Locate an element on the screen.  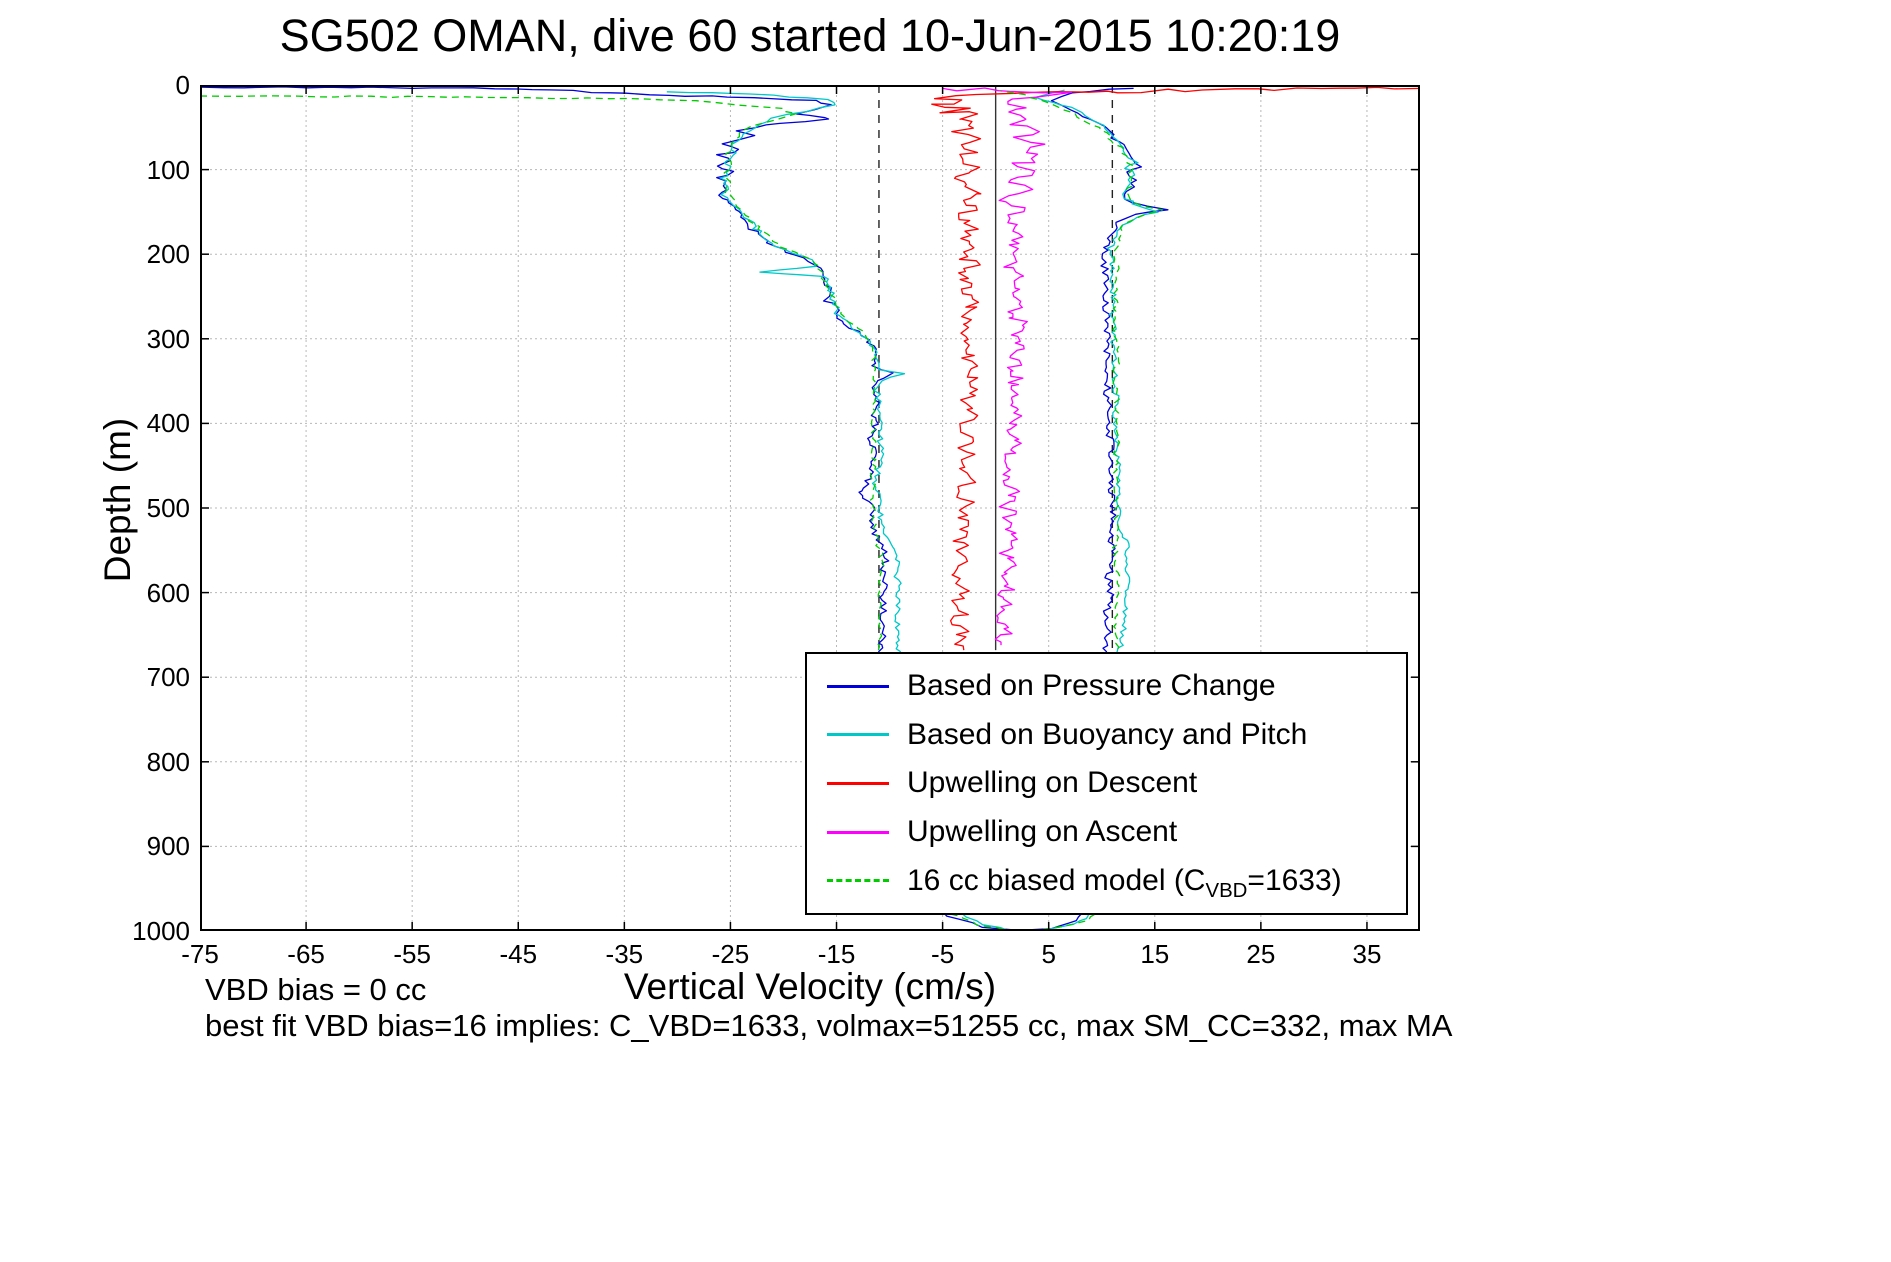
y-tick-label: 800 is located at coordinates (168, 761).